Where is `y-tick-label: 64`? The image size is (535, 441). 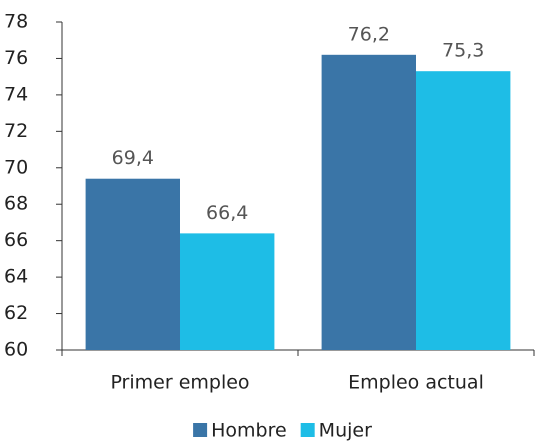 y-tick-label: 64 is located at coordinates (16, 277).